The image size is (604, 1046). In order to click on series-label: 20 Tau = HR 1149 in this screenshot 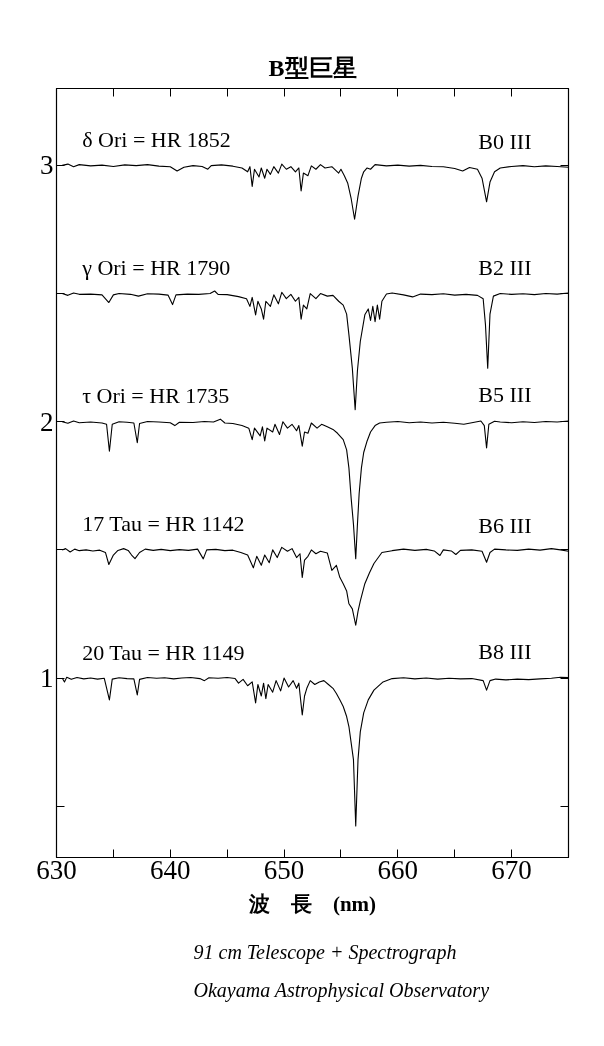, I will do `click(163, 652)`.